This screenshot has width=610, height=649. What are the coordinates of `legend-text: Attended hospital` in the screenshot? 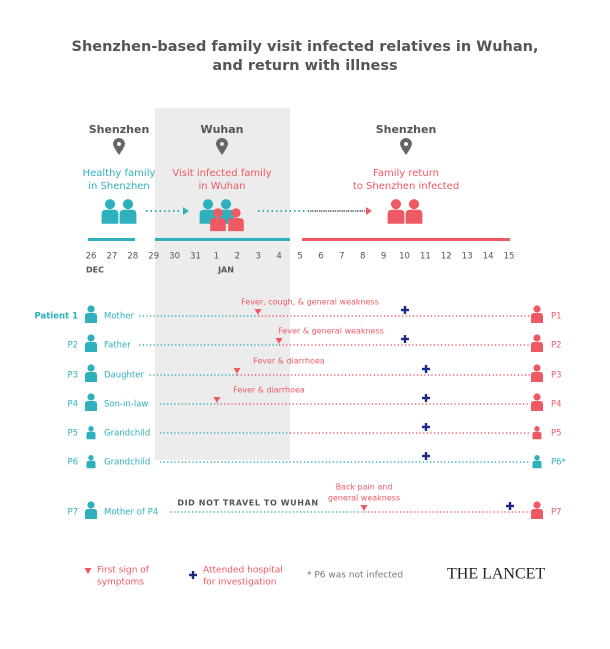 It's located at (243, 571).